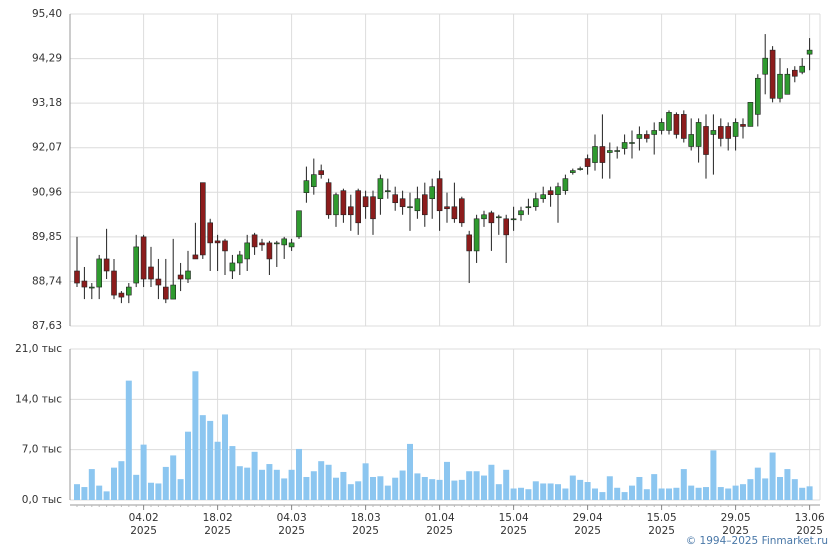 Image resolution: width=840 pixels, height=550 pixels. Describe the element at coordinates (38, 349) in the screenshot. I see `y-tick-label: 21,0 тыс` at that location.